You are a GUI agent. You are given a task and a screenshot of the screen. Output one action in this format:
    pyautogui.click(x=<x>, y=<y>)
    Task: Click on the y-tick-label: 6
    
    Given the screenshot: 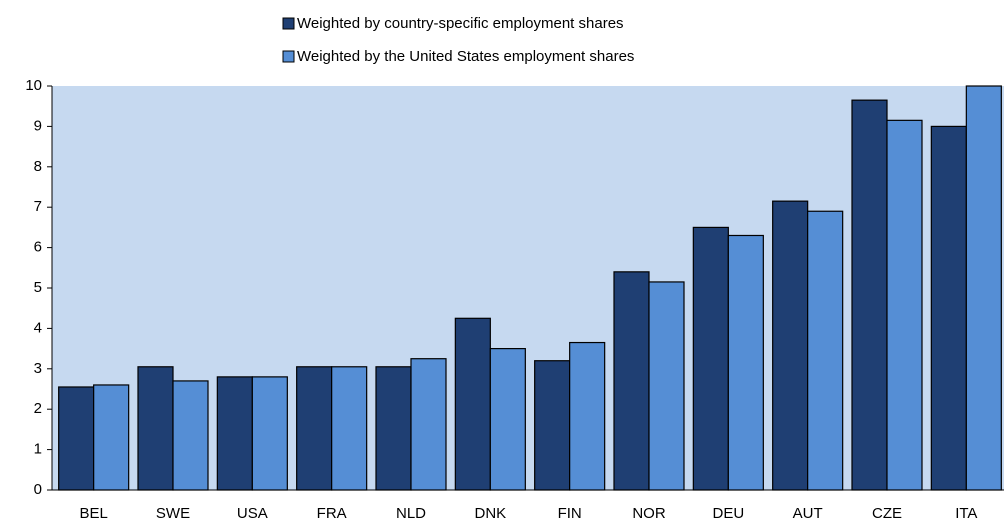 What is the action you would take?
    pyautogui.click(x=38, y=247)
    